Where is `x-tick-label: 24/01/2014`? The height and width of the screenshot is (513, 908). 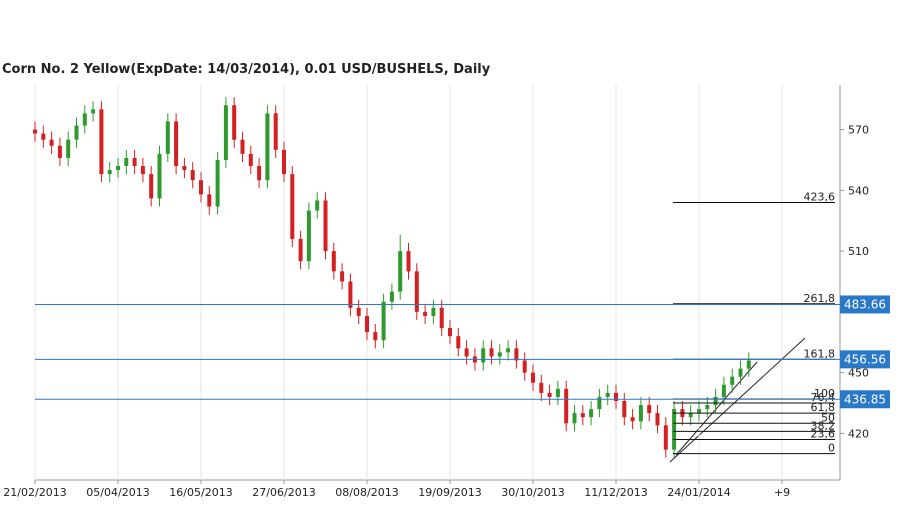
x-tick-label: 24/01/2014 is located at coordinates (698, 492).